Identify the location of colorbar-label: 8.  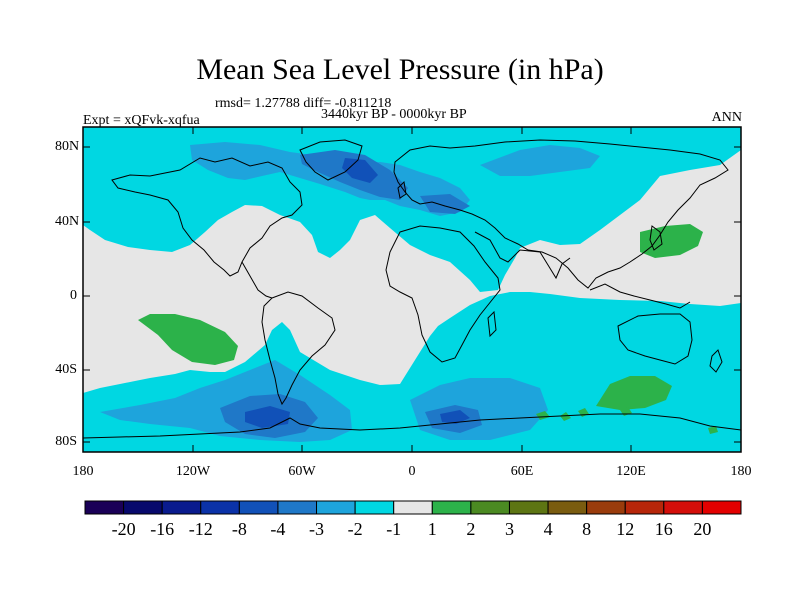
(587, 529).